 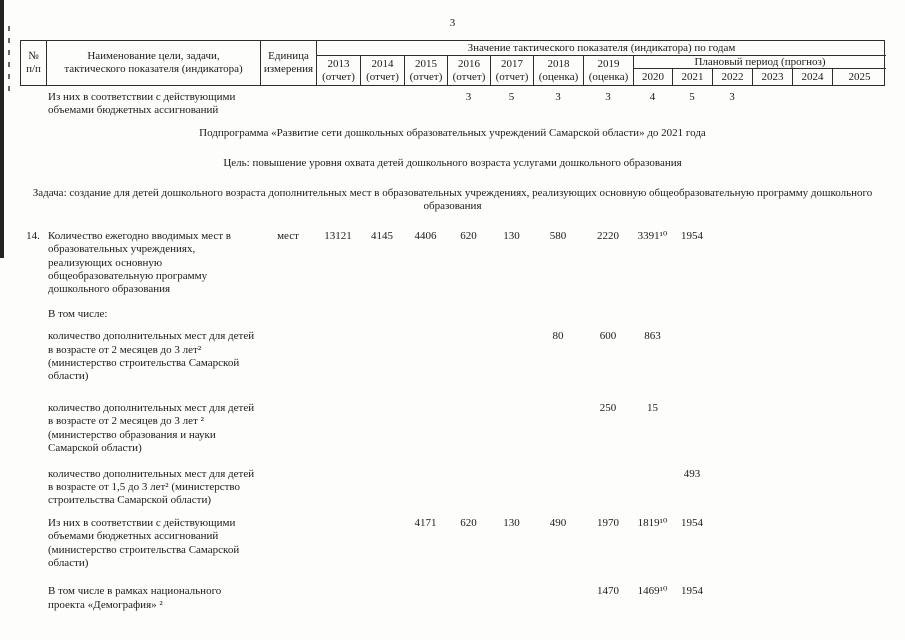 What do you see at coordinates (608, 488) in the screenshot?
I see `row-value-2019` at bounding box center [608, 488].